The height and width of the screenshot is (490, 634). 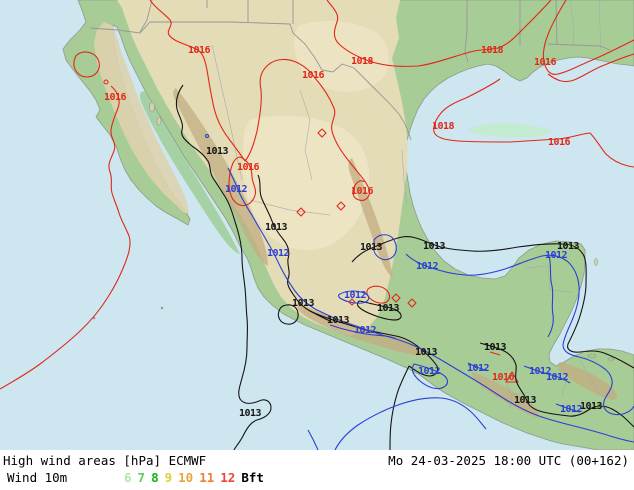 What do you see at coordinates (510, 130) in the screenshot?
I see `shallow-bank` at bounding box center [510, 130].